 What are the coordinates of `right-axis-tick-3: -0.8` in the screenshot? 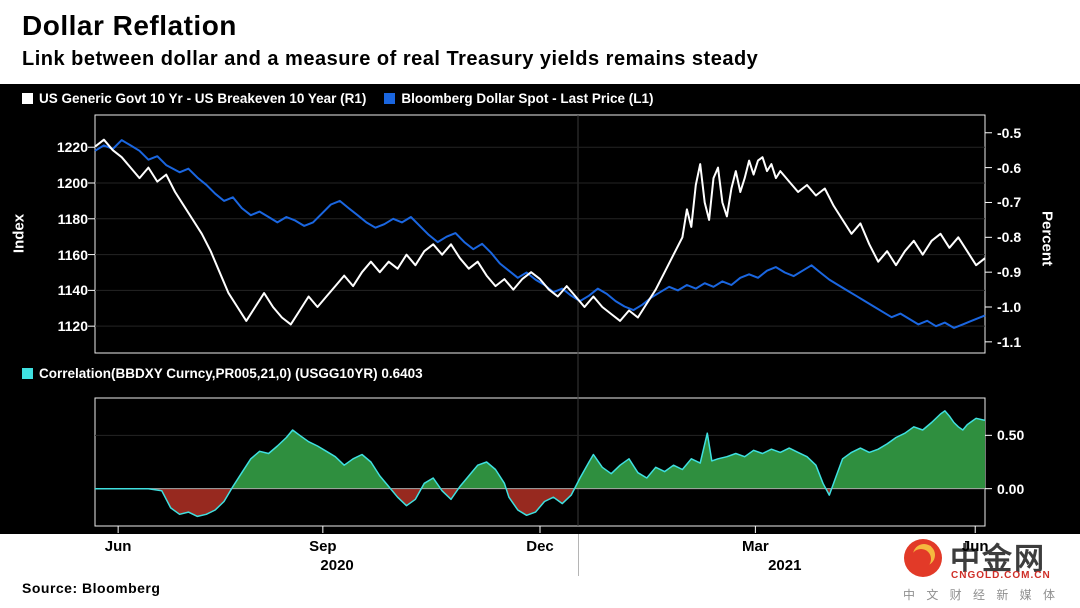 It's located at (1009, 237).